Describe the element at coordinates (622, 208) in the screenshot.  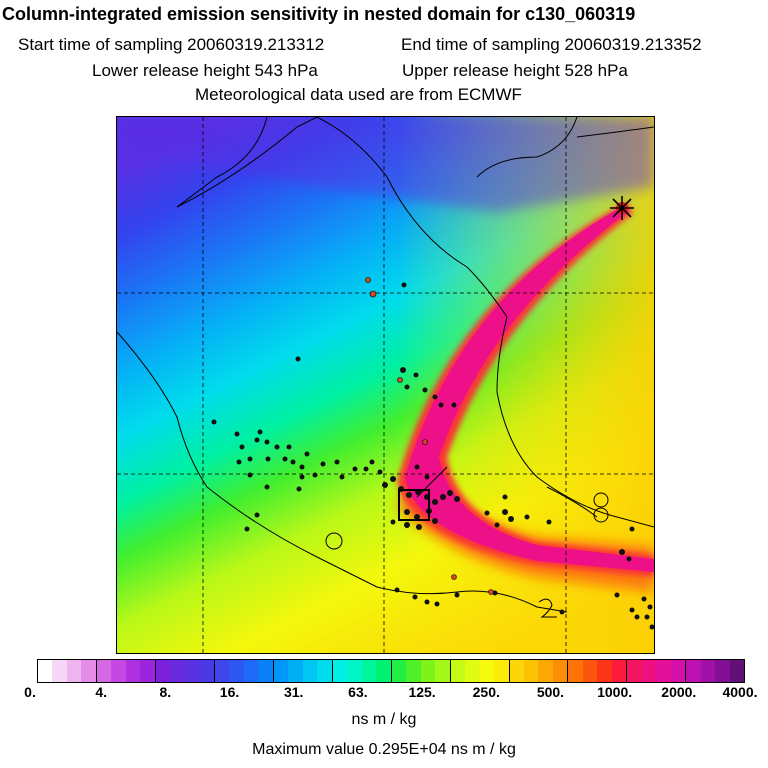
I see `release-point-star` at that location.